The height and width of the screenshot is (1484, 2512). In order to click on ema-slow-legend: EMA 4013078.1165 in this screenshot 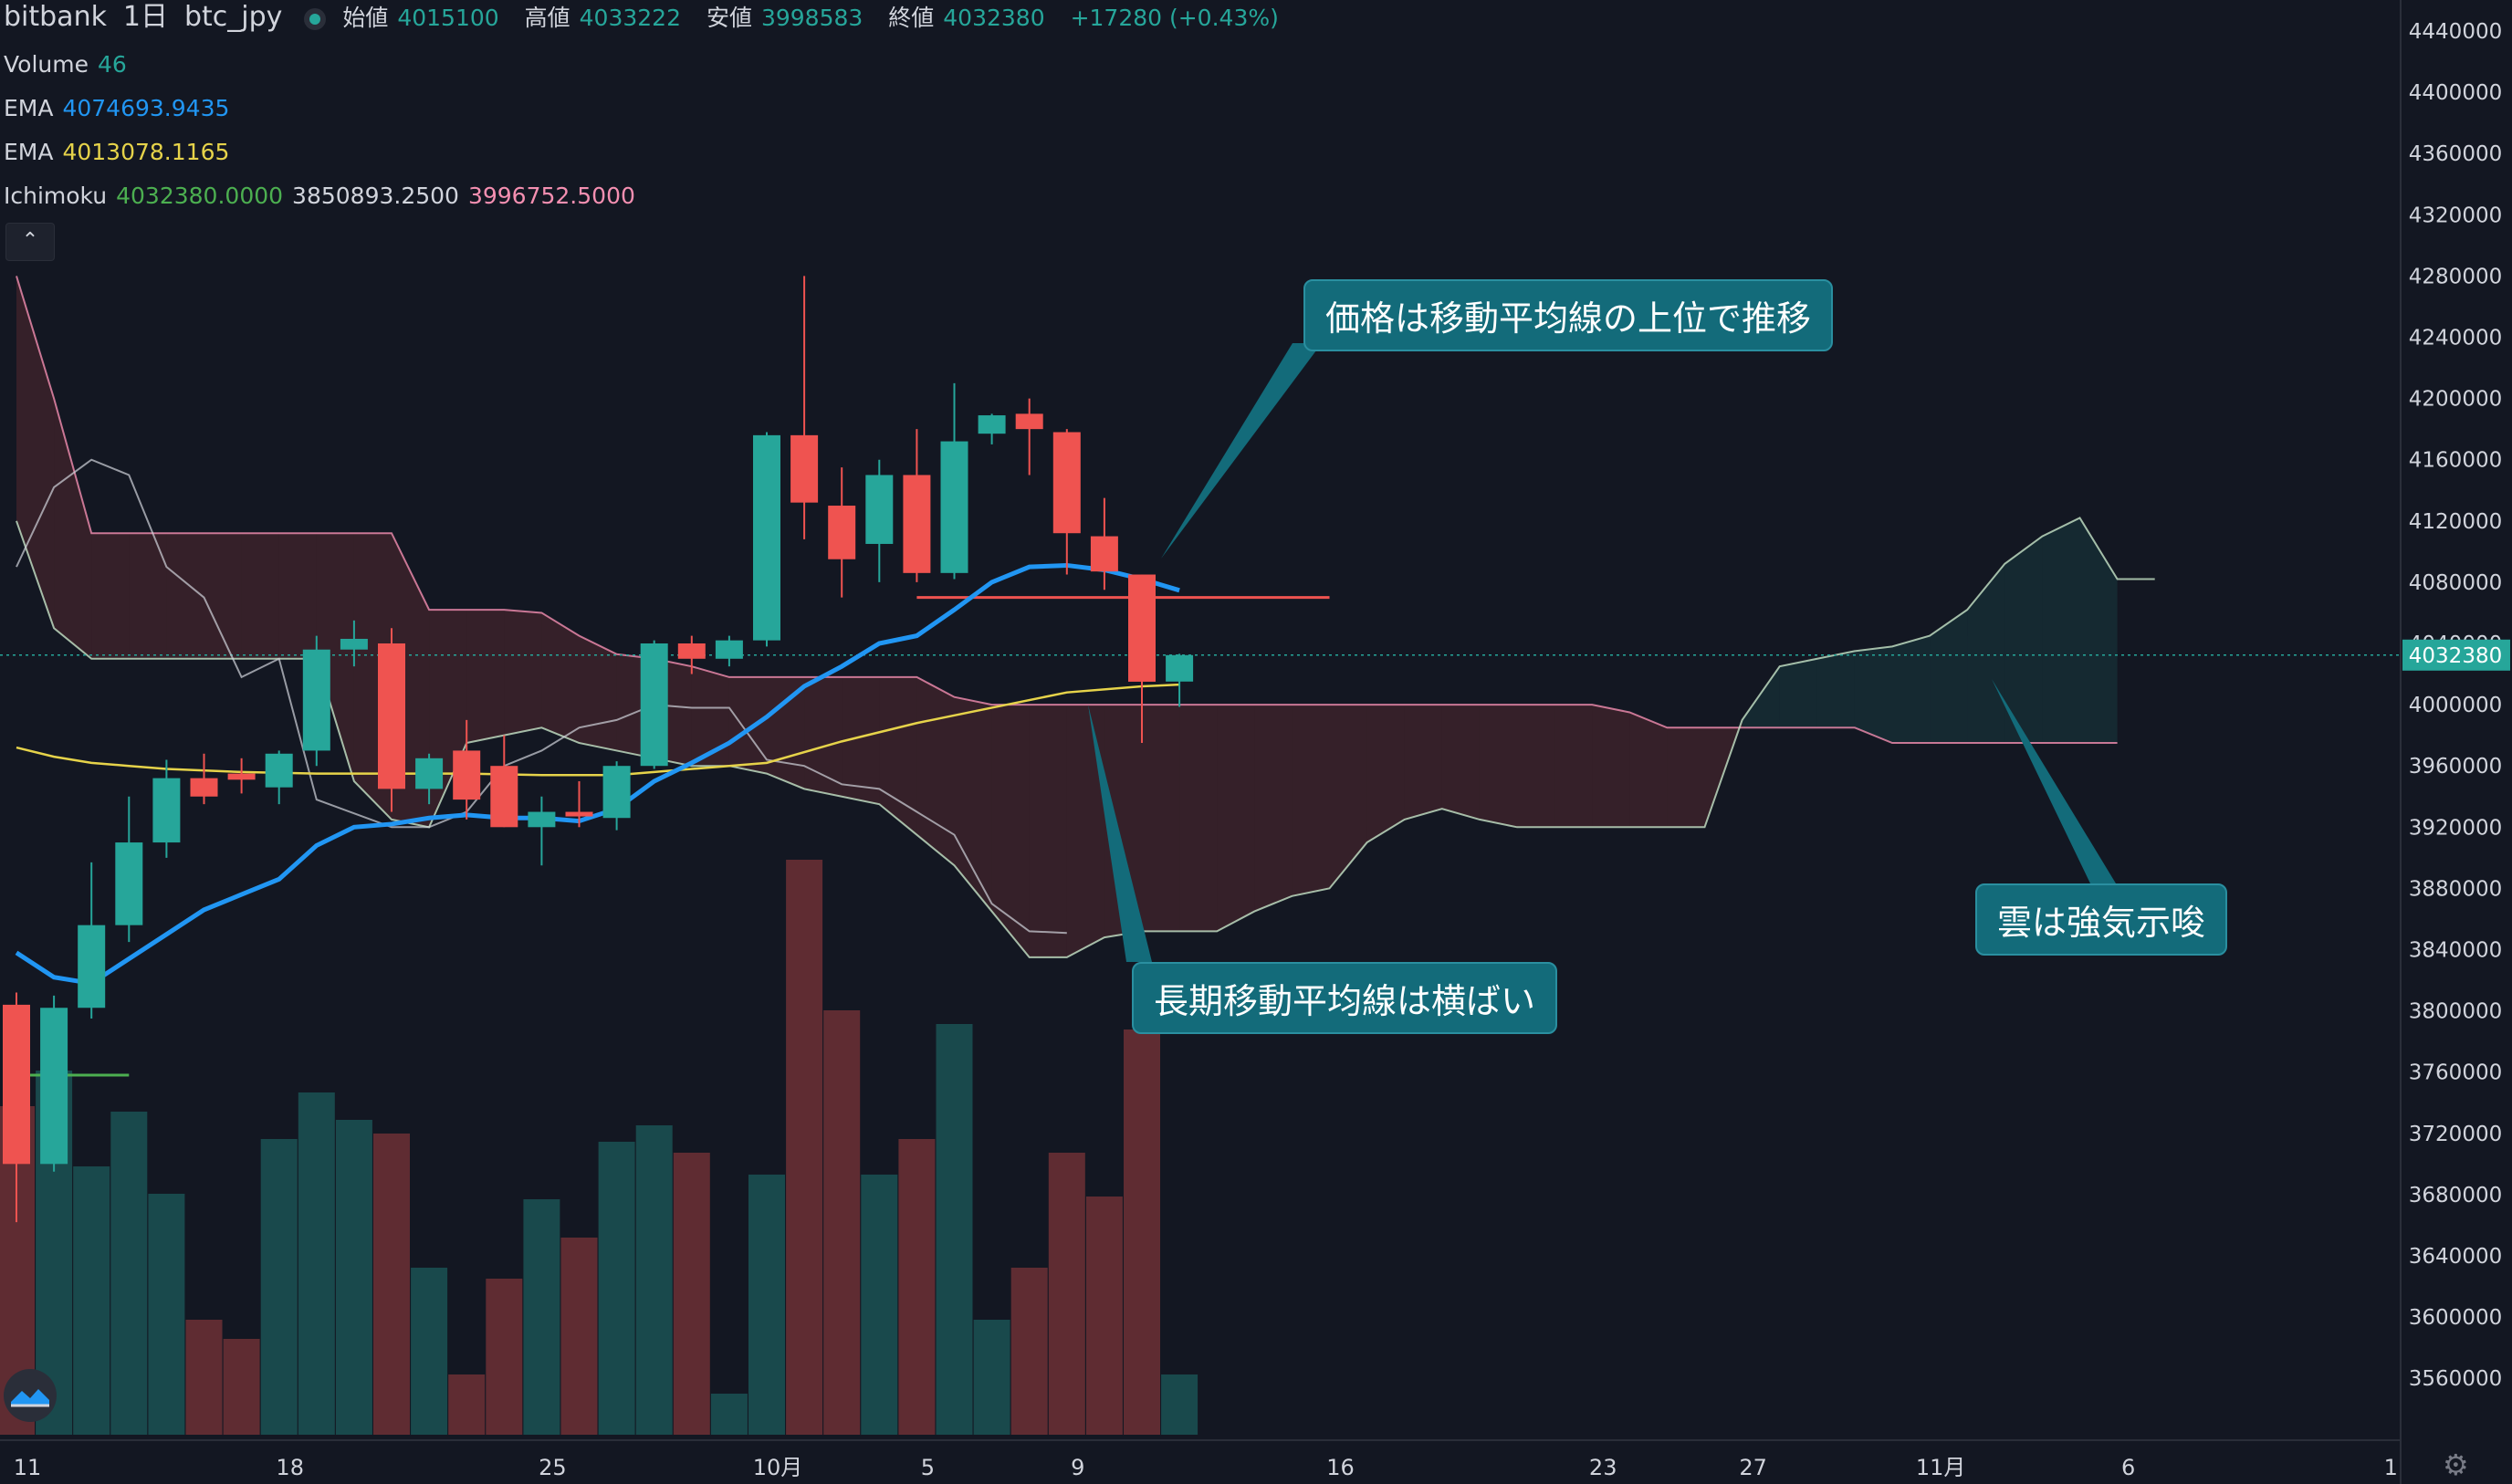, I will do `click(121, 152)`.